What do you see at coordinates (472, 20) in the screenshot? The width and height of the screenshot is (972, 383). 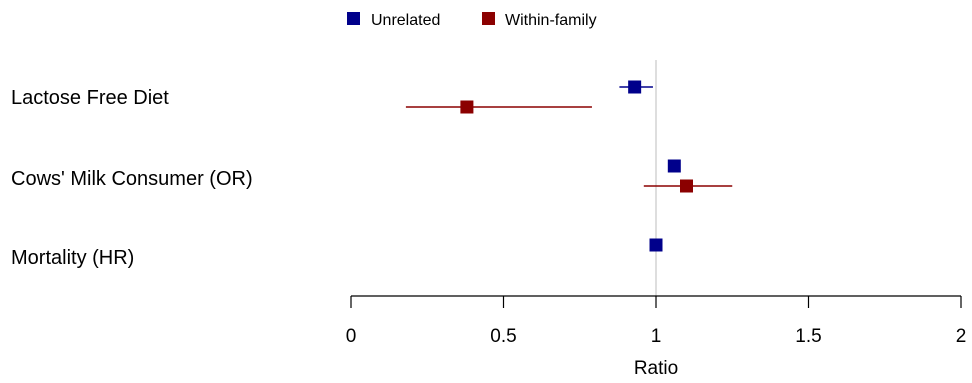 I see `legend: Unrelated Within-family` at bounding box center [472, 20].